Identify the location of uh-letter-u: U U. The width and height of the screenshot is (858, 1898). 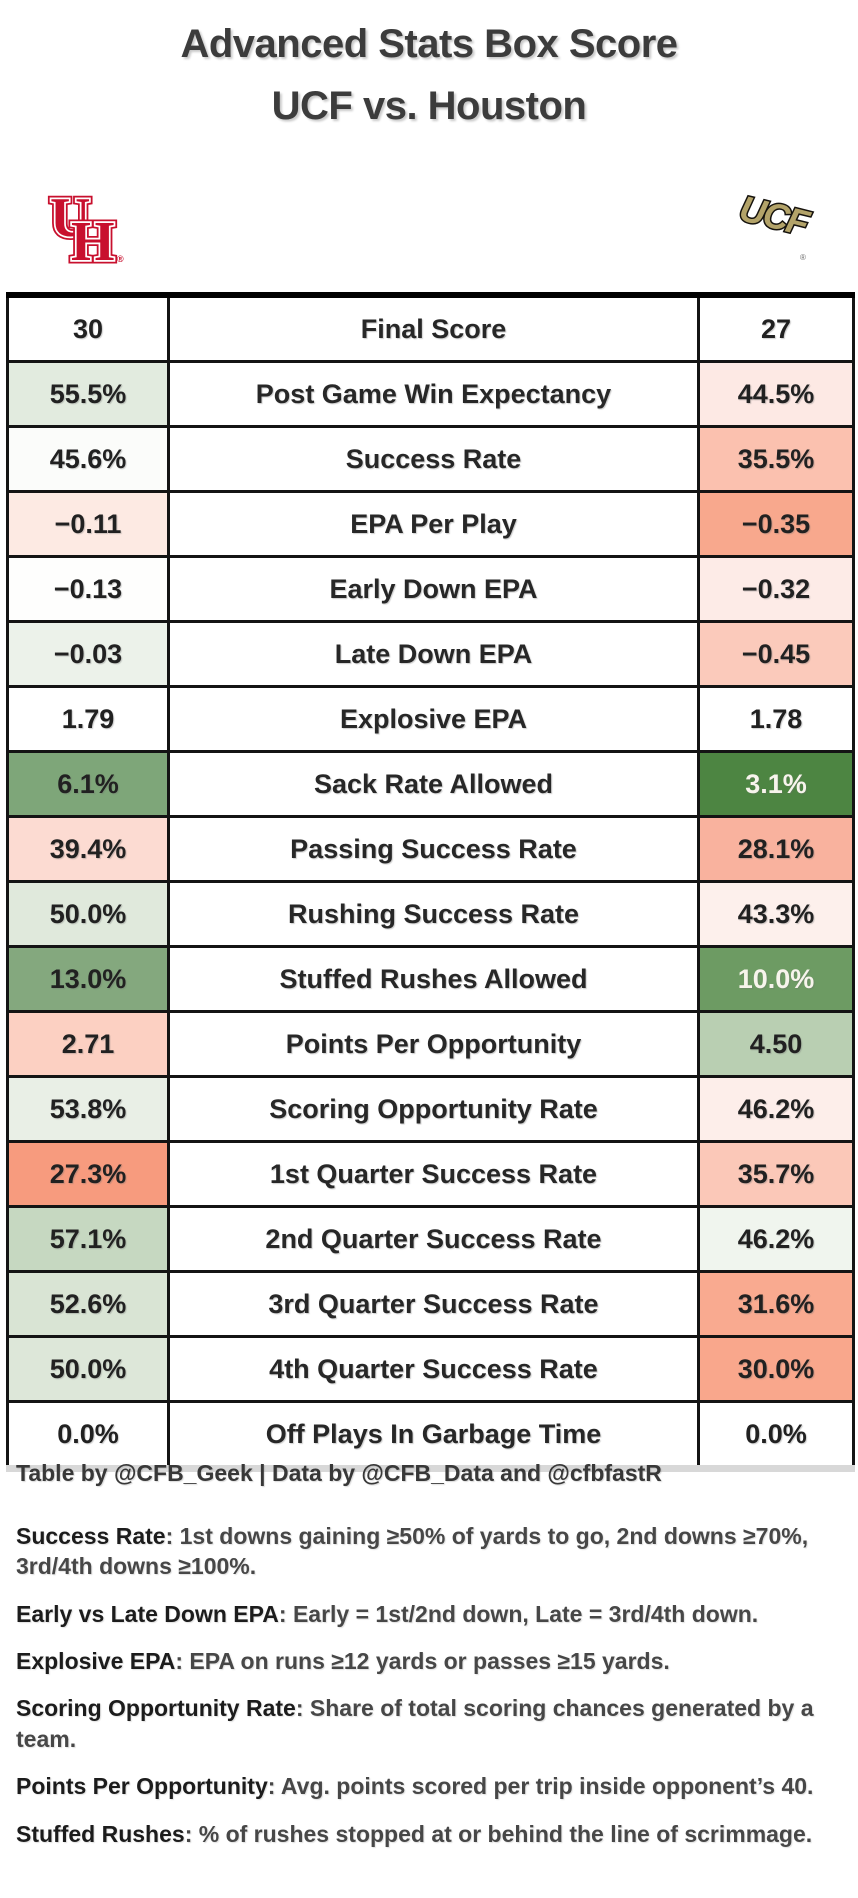
(70, 218).